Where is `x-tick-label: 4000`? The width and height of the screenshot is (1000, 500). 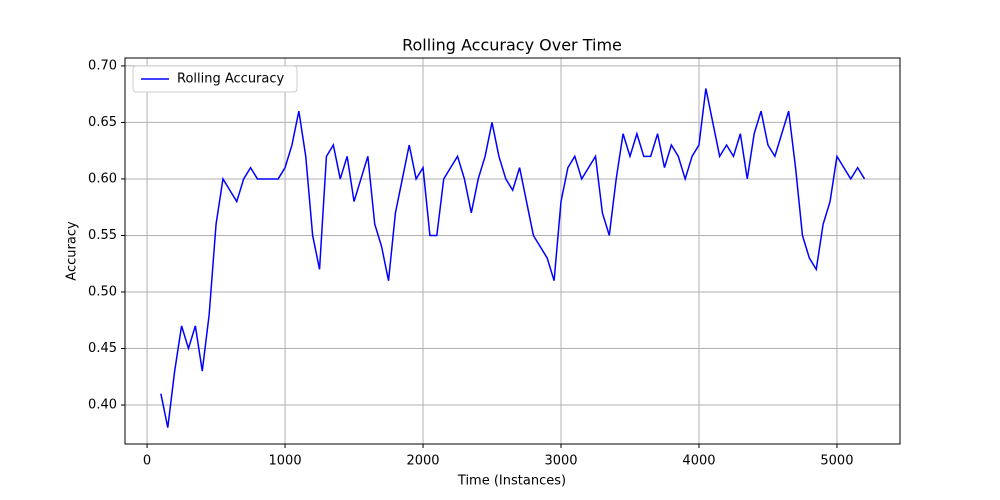 x-tick-label: 4000 is located at coordinates (698, 461).